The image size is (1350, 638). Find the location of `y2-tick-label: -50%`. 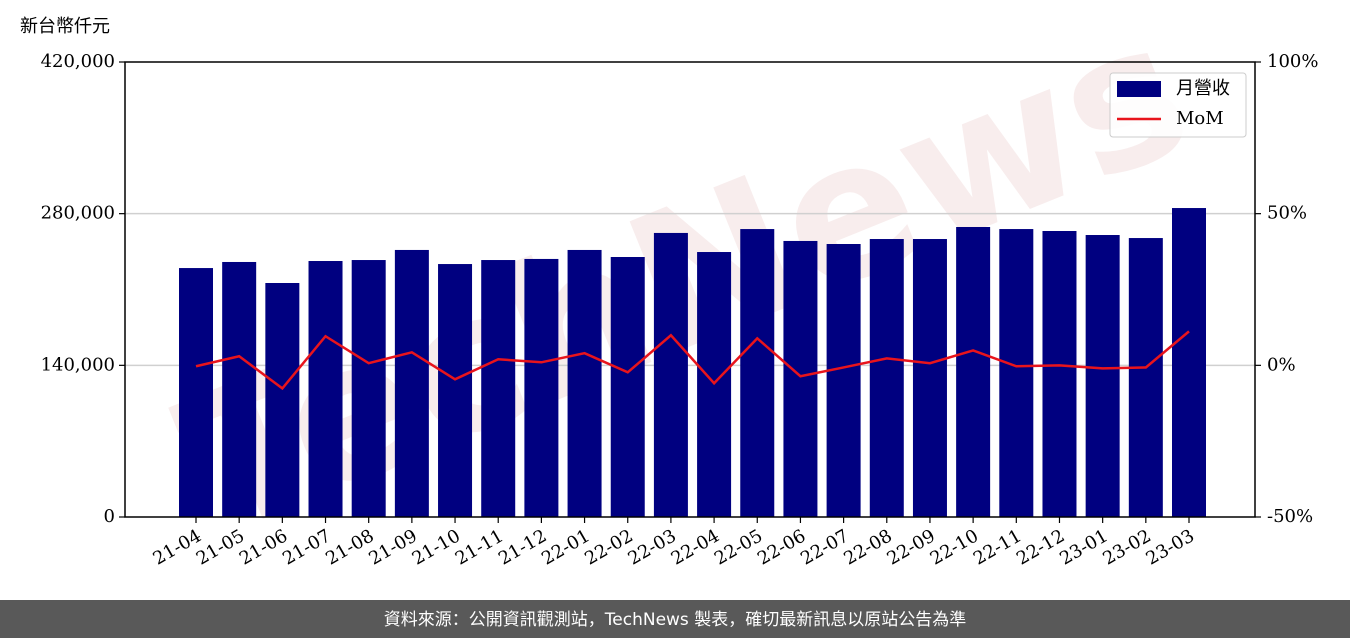

y2-tick-label: -50% is located at coordinates (1290, 516).